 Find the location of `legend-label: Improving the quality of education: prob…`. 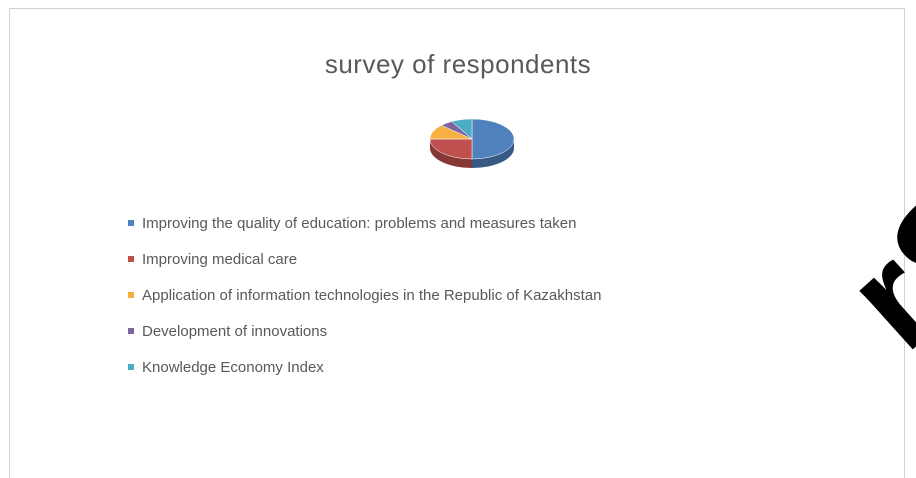

legend-label: Improving the quality of education: prob… is located at coordinates (359, 223).